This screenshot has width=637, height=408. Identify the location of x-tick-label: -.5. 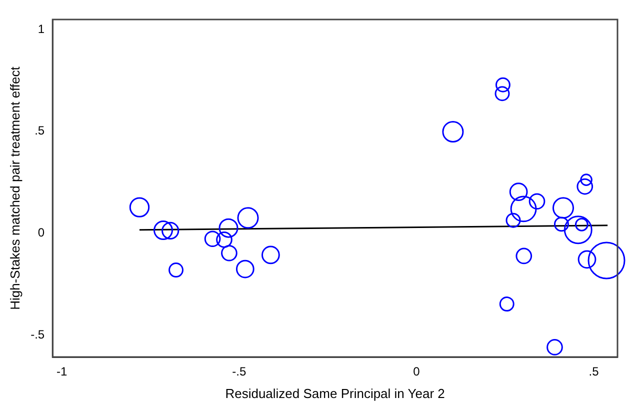
(239, 371).